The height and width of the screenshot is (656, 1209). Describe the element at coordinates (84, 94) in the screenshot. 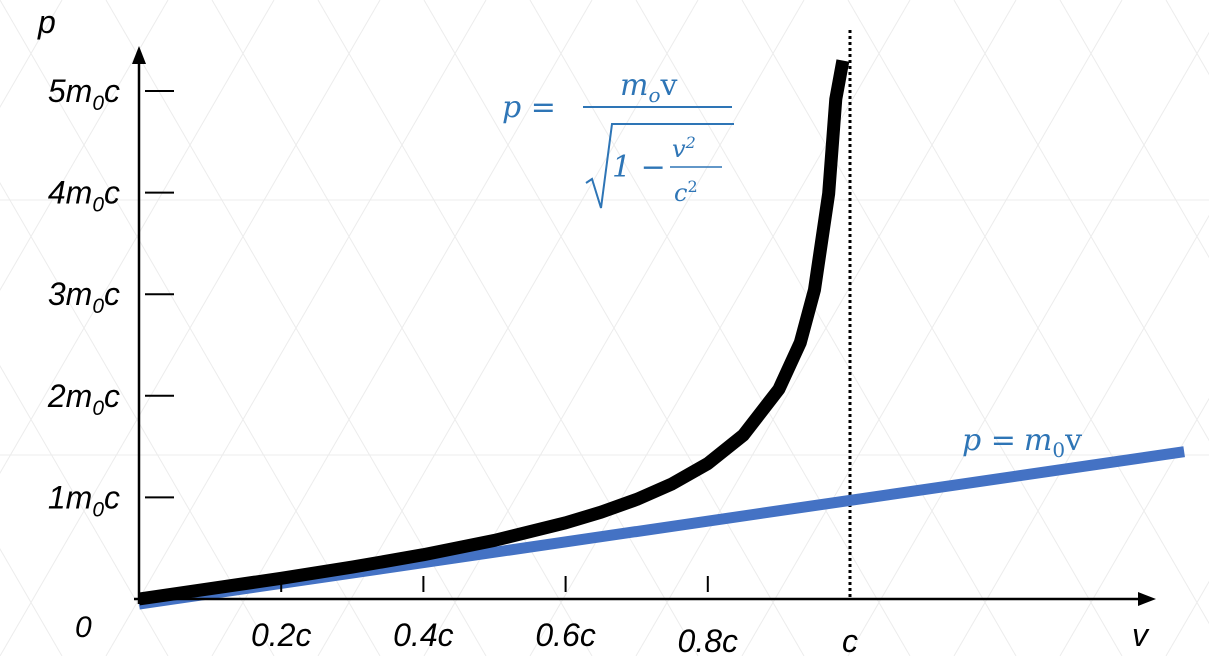

I see `y-tick-label: 5m0c` at that location.